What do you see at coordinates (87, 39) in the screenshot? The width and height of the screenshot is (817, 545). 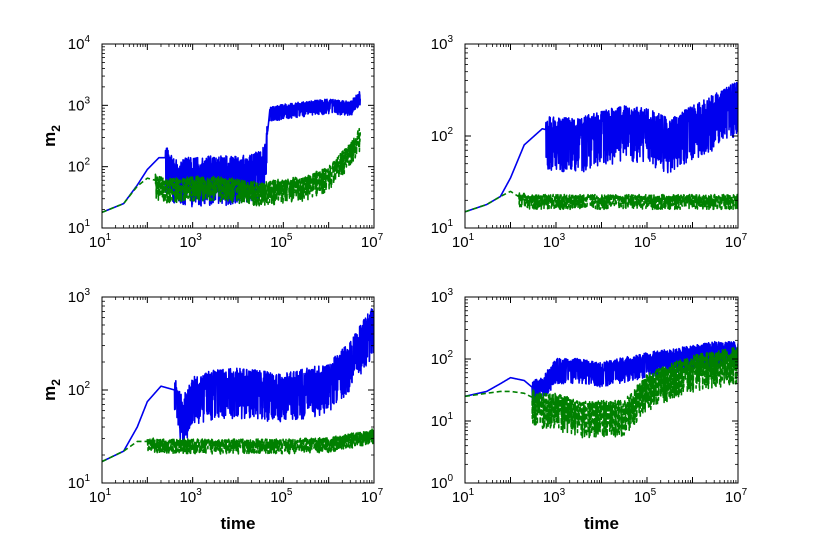 I see `y-tick-exponent: 4` at bounding box center [87, 39].